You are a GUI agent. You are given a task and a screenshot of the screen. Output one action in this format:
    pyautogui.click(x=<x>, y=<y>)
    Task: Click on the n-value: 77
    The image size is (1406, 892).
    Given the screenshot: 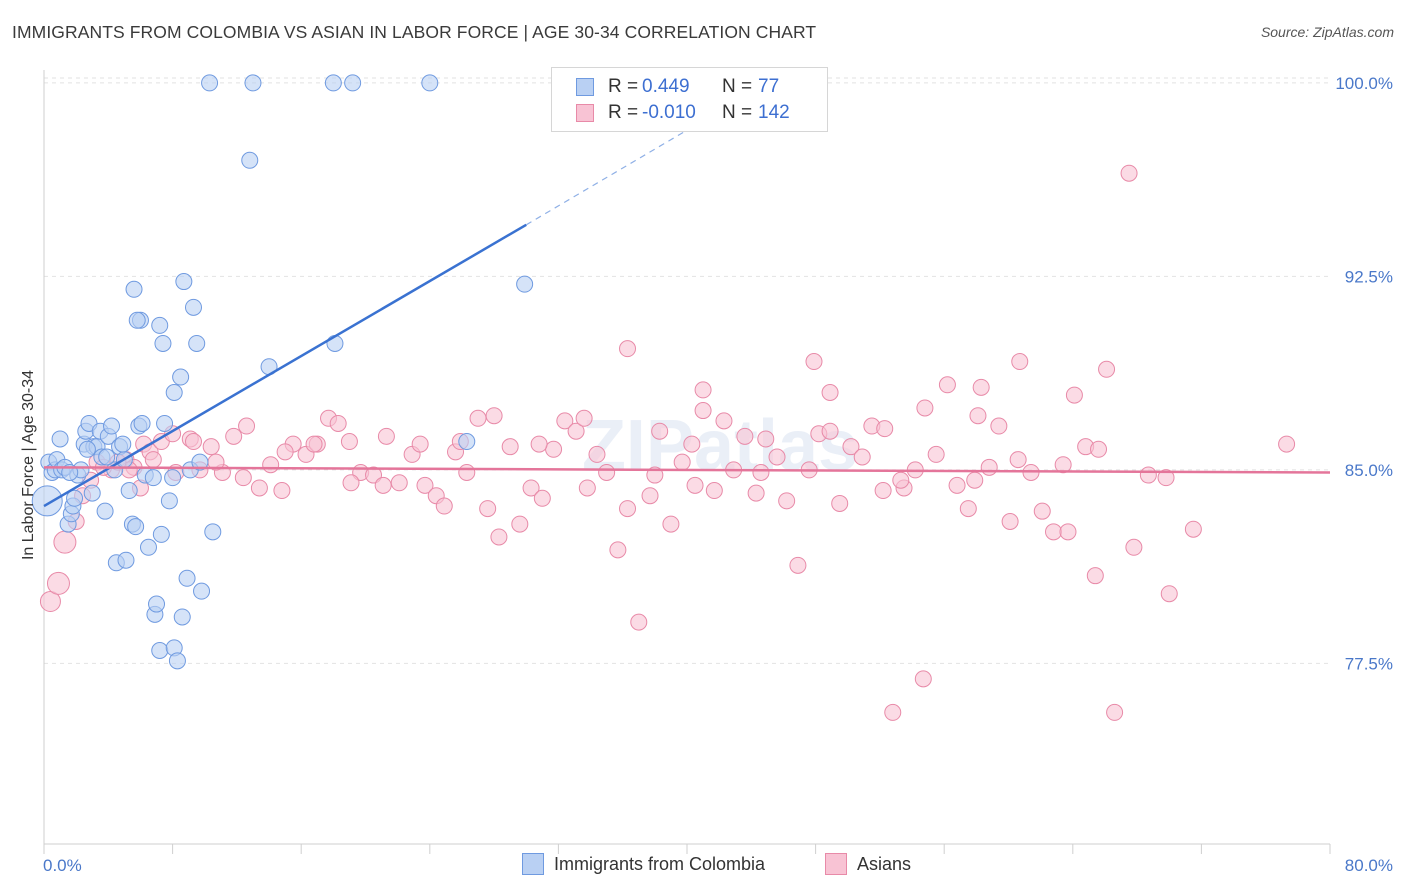 What is the action you would take?
    pyautogui.click(x=769, y=86)
    